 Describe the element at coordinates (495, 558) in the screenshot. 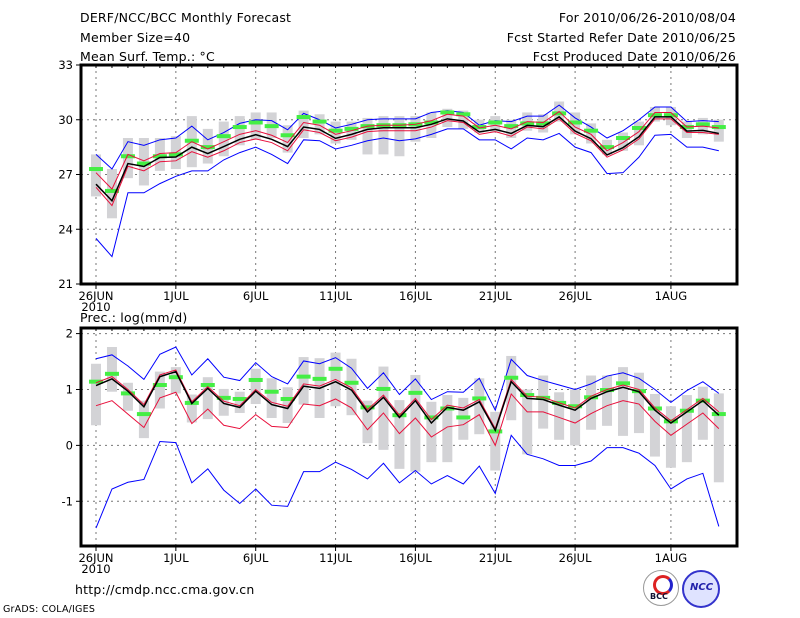

I see `x-tick-label: 21JUL` at that location.